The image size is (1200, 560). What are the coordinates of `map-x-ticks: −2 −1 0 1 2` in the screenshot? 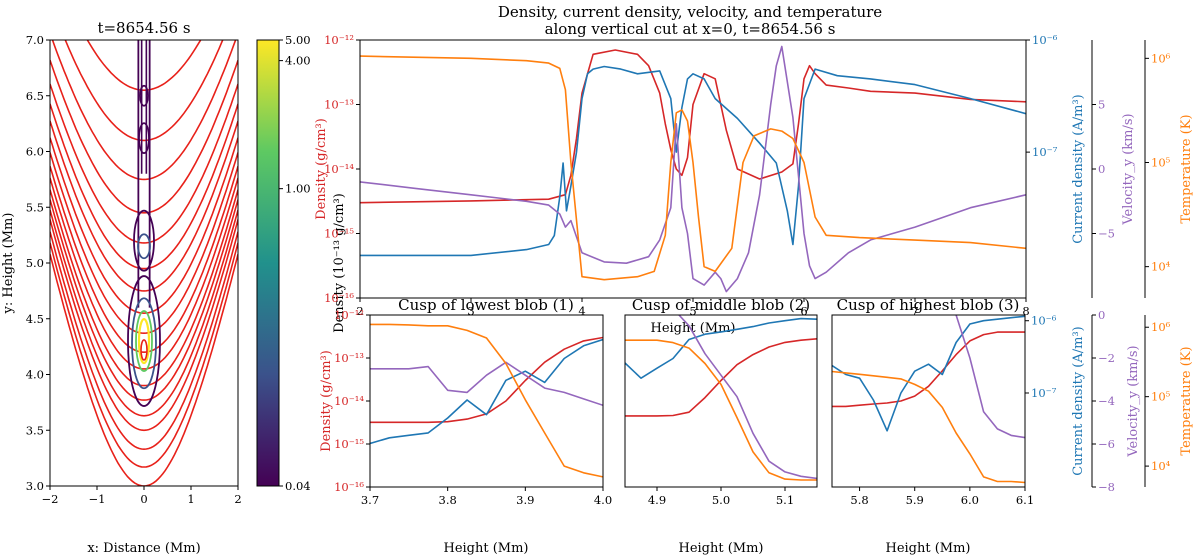 It's located at (142, 496).